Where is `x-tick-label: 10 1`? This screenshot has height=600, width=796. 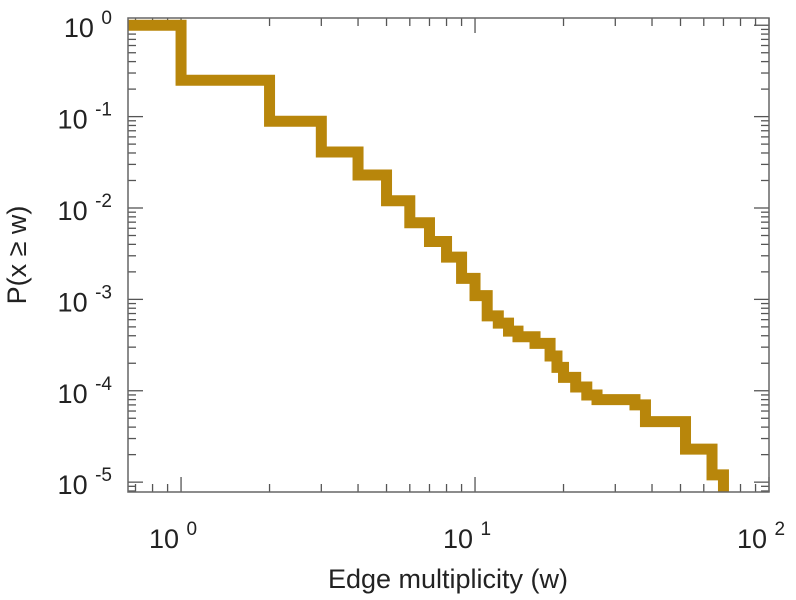 x-tick-label: 10 1 is located at coordinates (467, 536).